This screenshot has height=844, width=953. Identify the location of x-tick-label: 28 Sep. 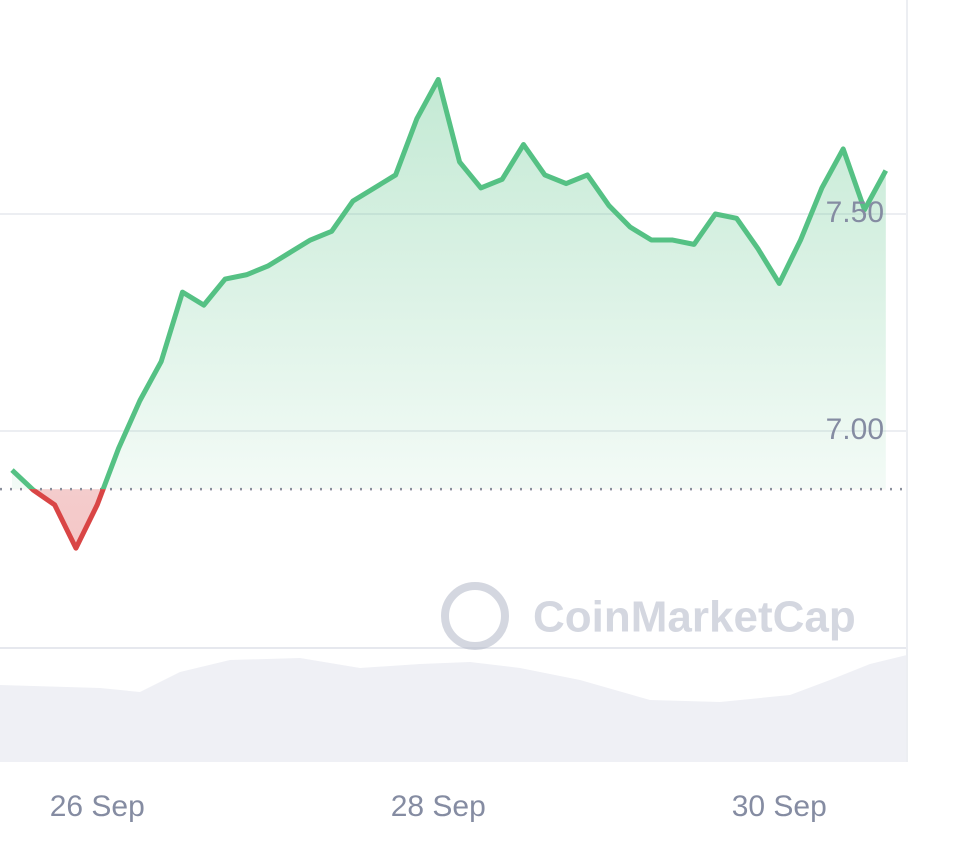
(438, 806).